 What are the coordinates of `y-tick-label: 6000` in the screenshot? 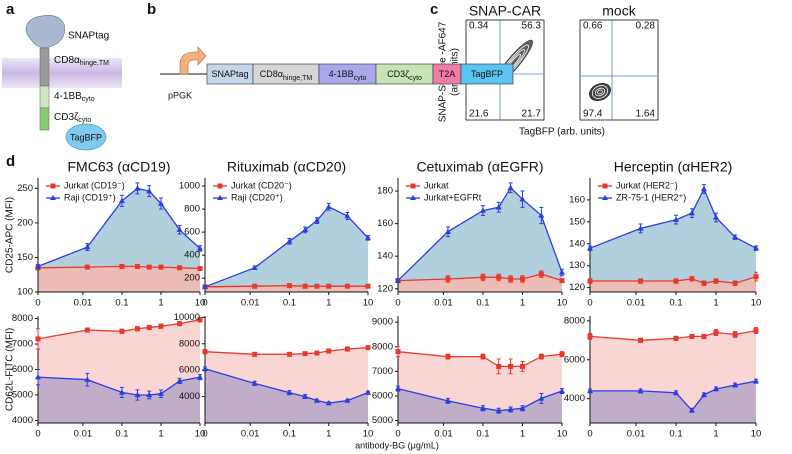 It's located at (22, 369).